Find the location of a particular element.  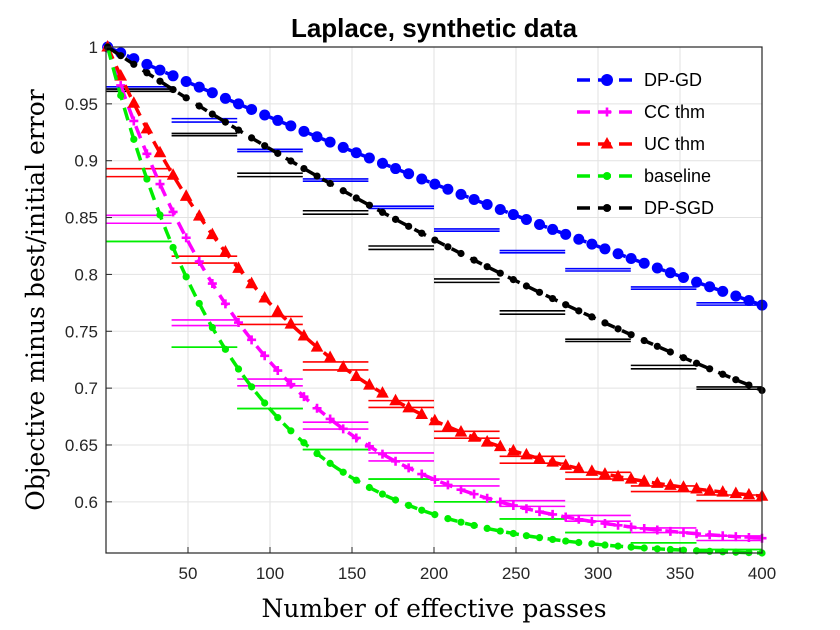

x-tick-label: 100 is located at coordinates (270, 573).